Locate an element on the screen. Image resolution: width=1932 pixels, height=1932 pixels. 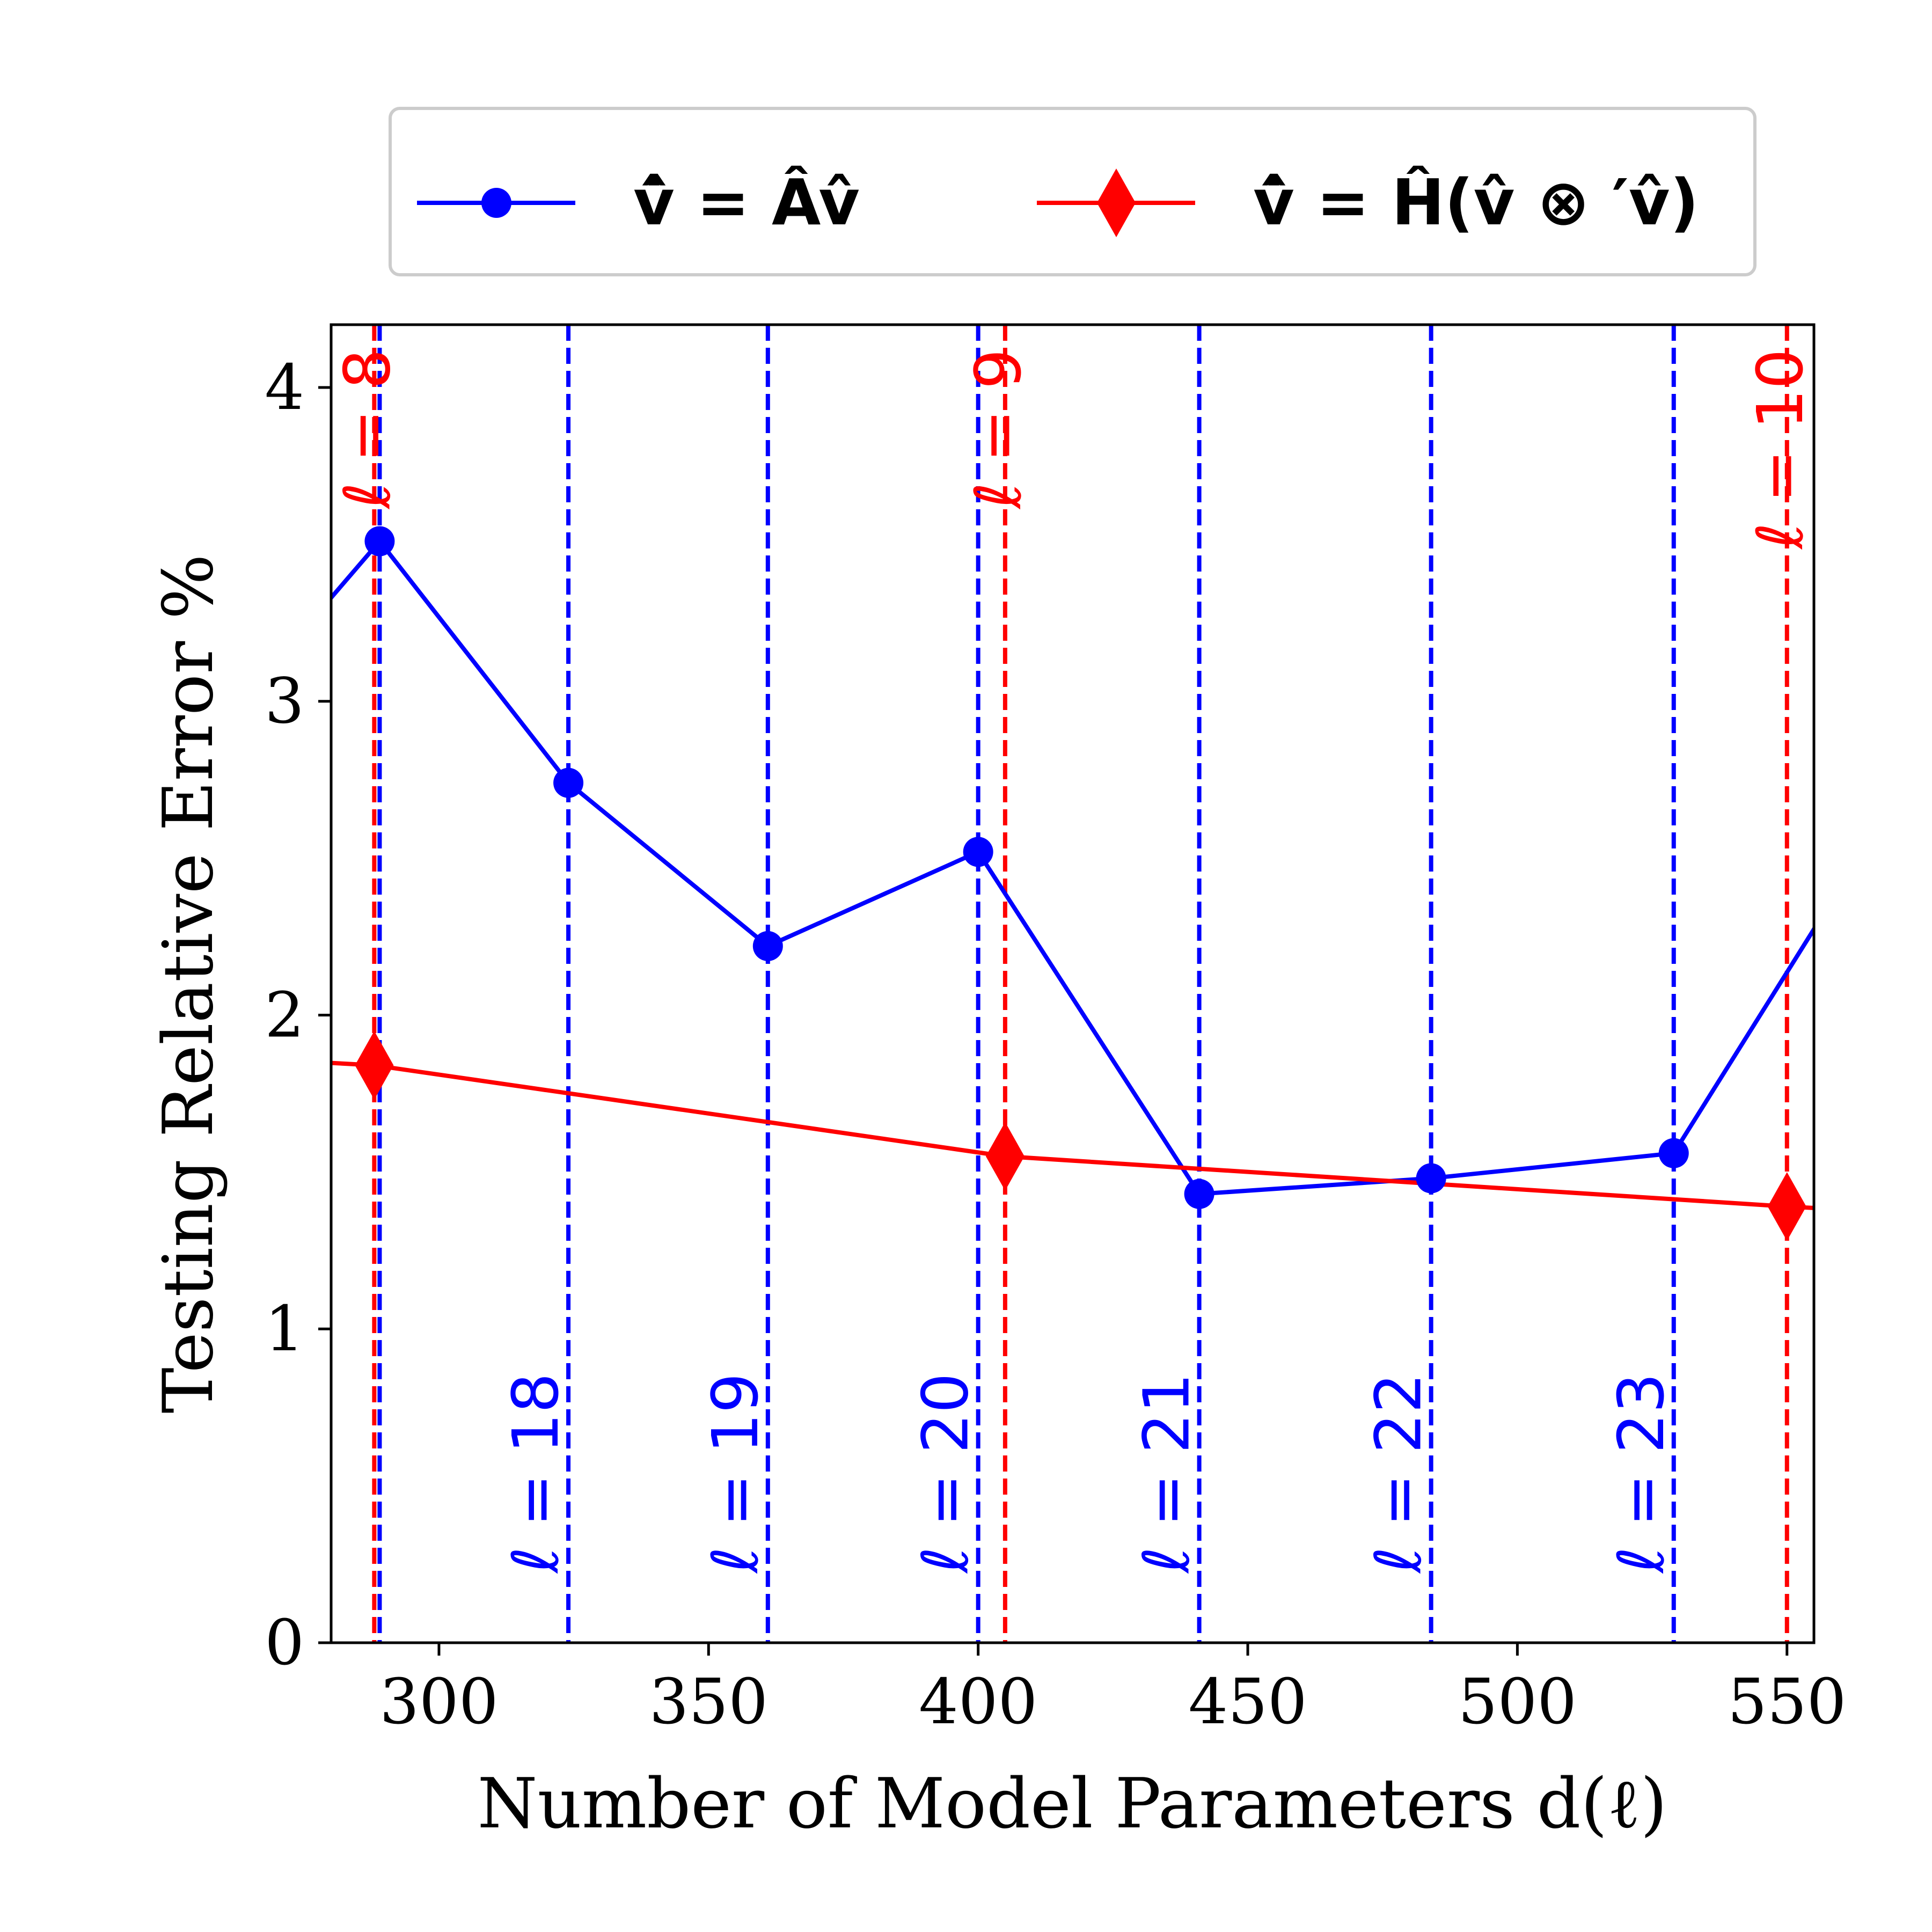
legend-entry-quadratic: v̇̂ = Ĥ(v̂ ⊗ ′v̂) is located at coordinates (1368, 202).